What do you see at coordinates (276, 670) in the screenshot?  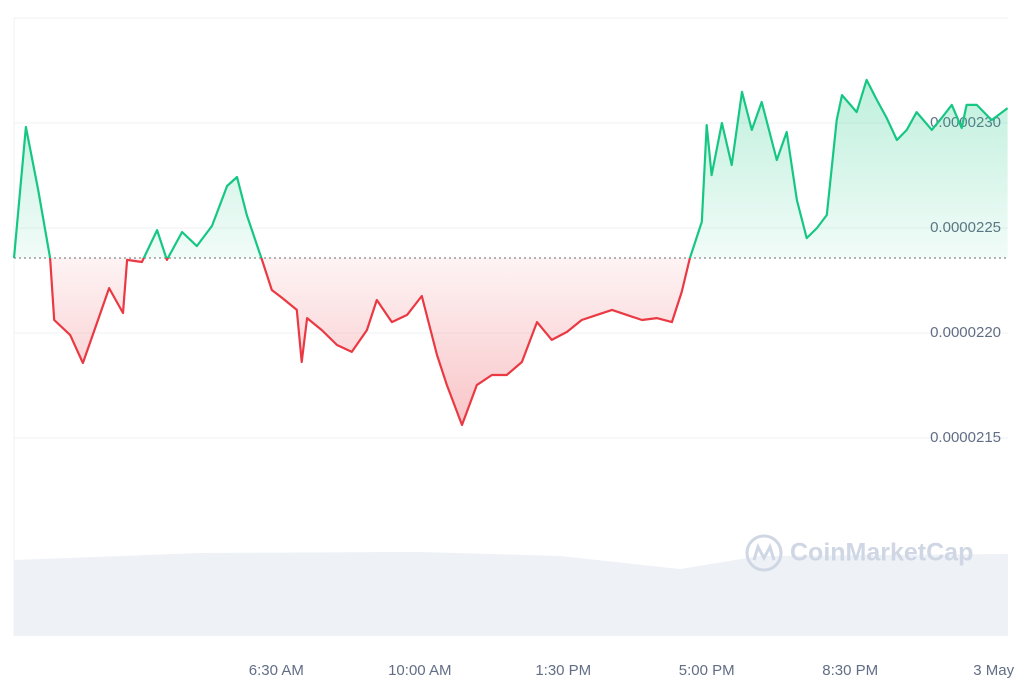 I see `x-tick-label: 6:30 AM` at bounding box center [276, 670].